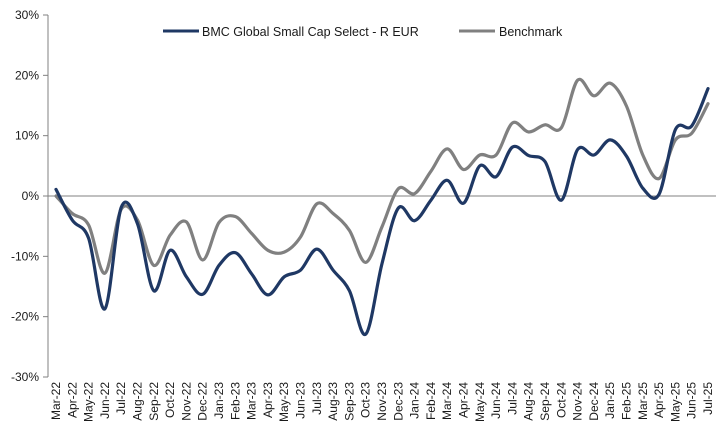 This screenshot has width=722, height=433. I want to click on y-tick-label: -10%, so click(25, 256).